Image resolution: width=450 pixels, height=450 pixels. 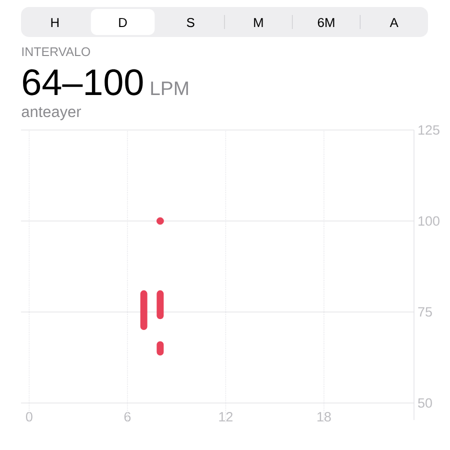 I want to click on text: S, so click(x=190, y=23).